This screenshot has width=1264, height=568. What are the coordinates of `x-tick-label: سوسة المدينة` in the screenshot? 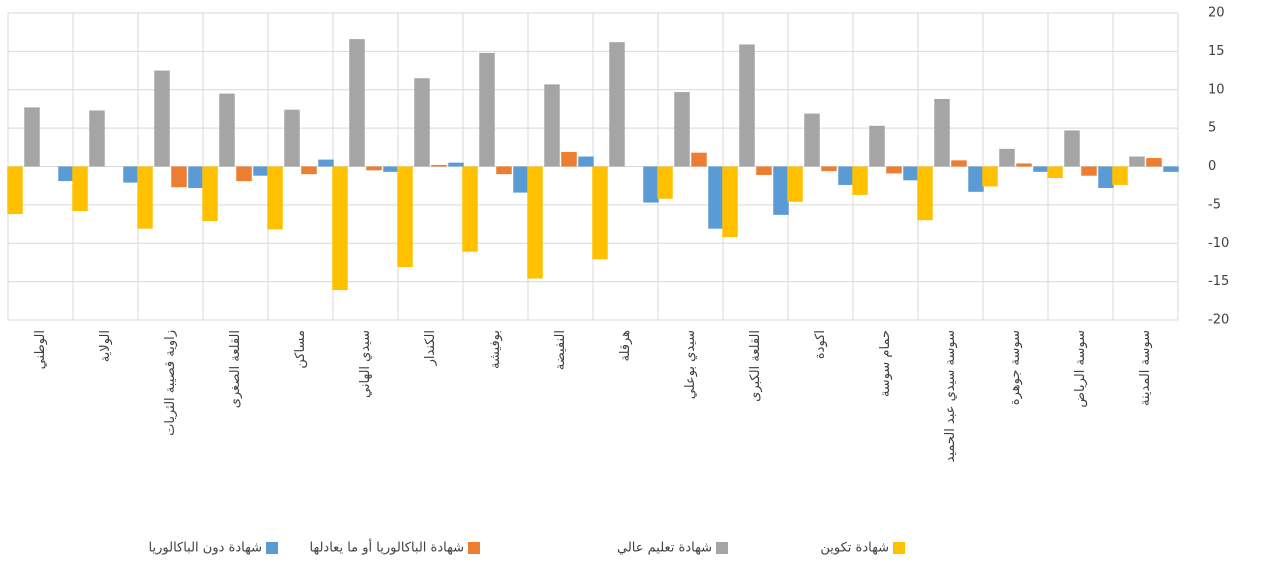 It's located at (1145, 368).